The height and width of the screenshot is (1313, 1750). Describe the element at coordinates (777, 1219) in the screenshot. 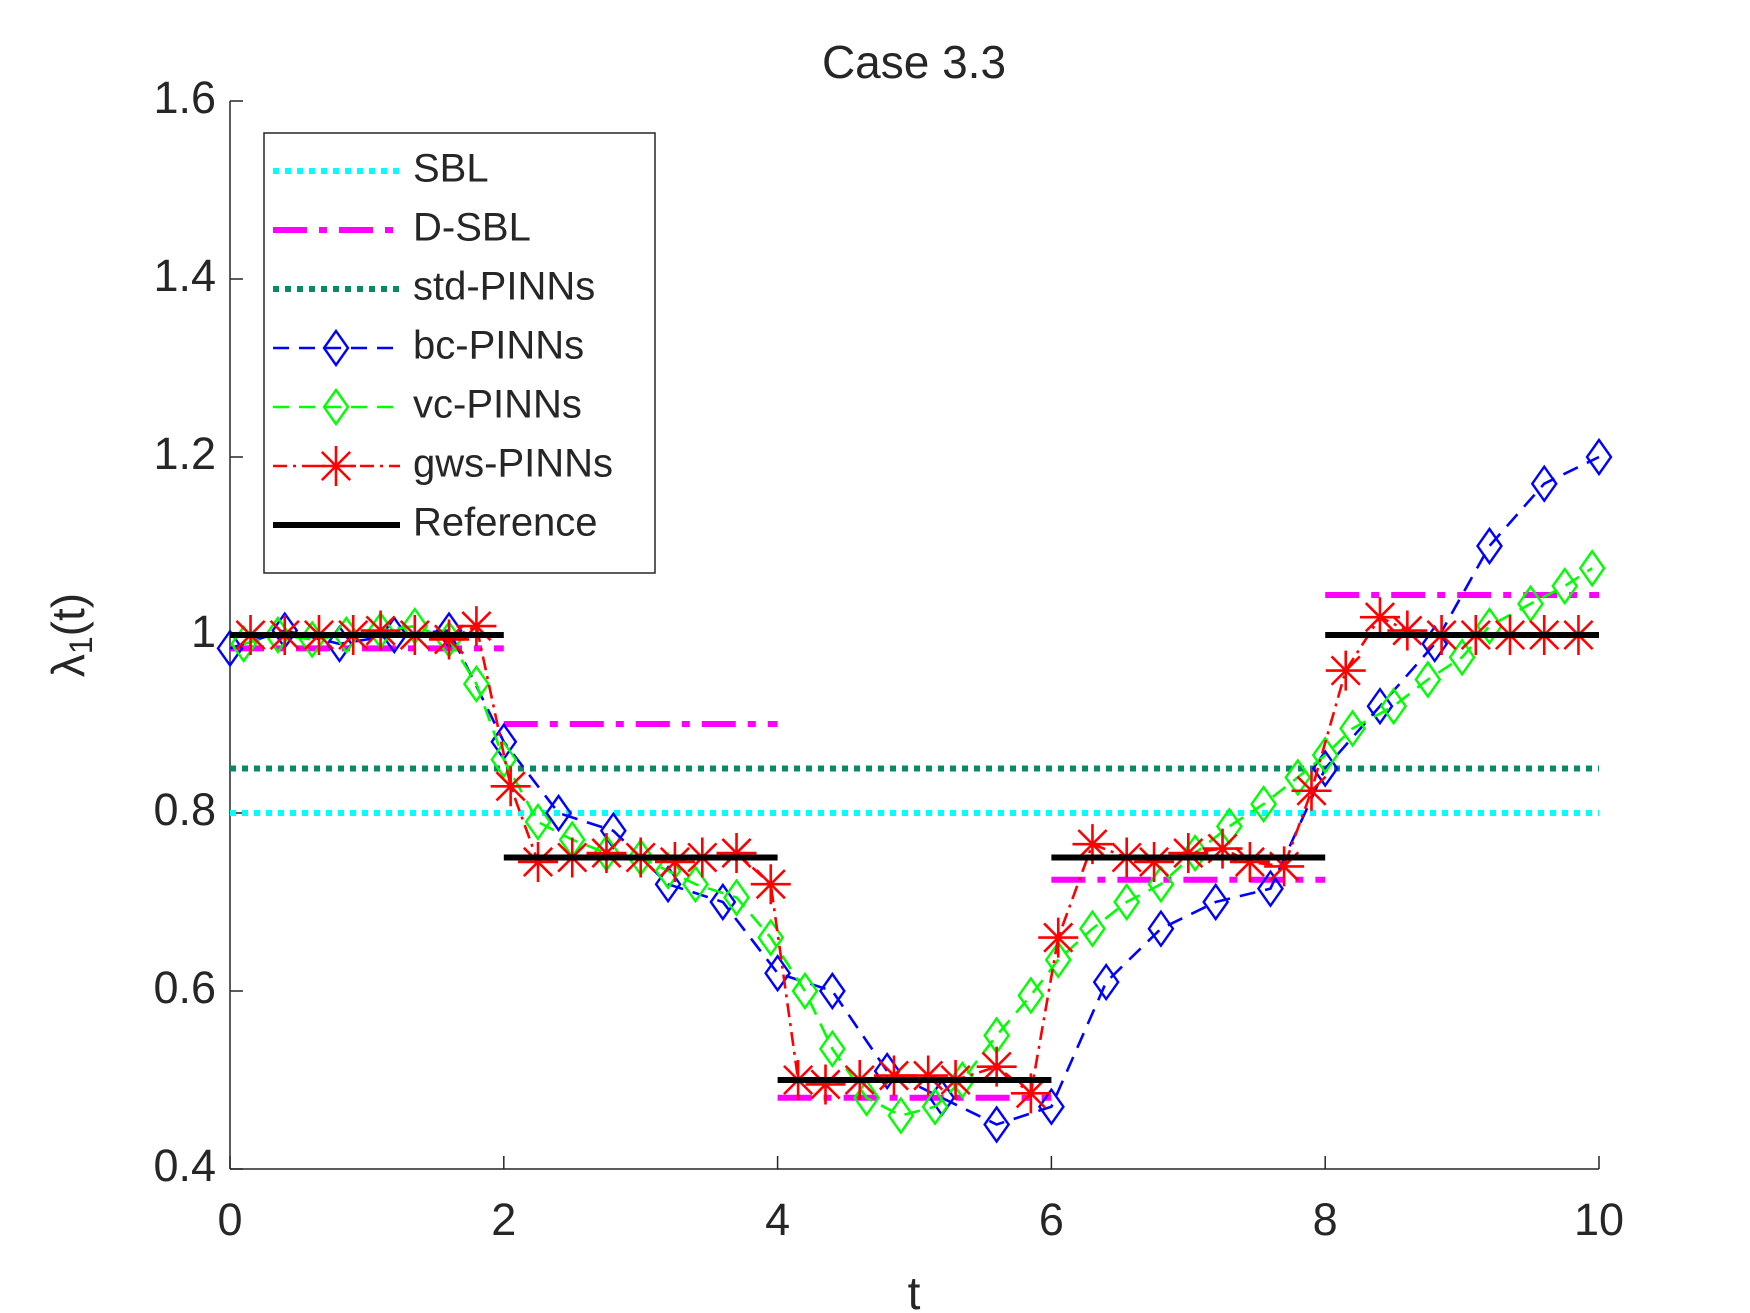

I see `x-tick-label: 4` at that location.